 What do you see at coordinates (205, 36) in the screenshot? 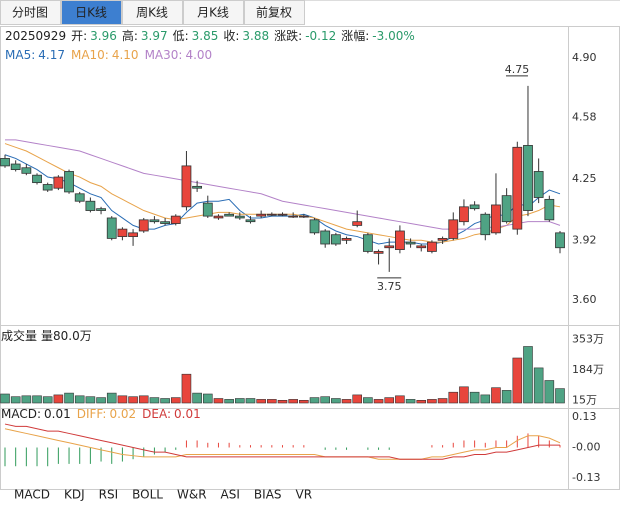
I see `info-value: 3.85` at bounding box center [205, 36].